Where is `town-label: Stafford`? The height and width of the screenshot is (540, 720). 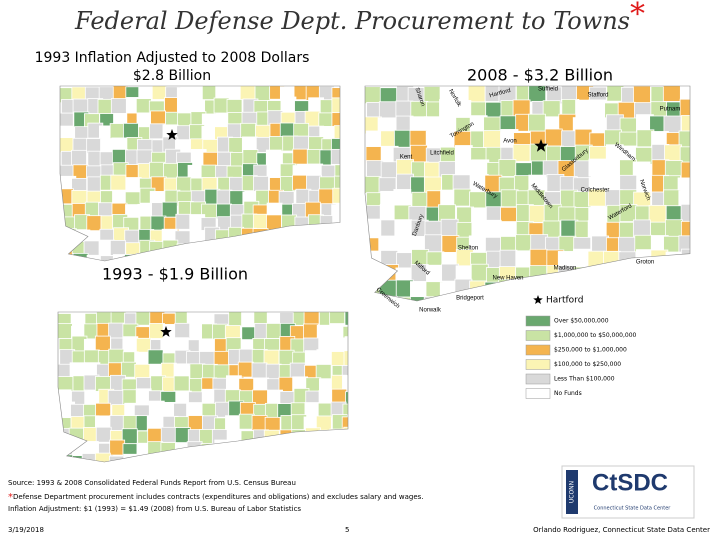 town-label: Stafford is located at coordinates (598, 96).